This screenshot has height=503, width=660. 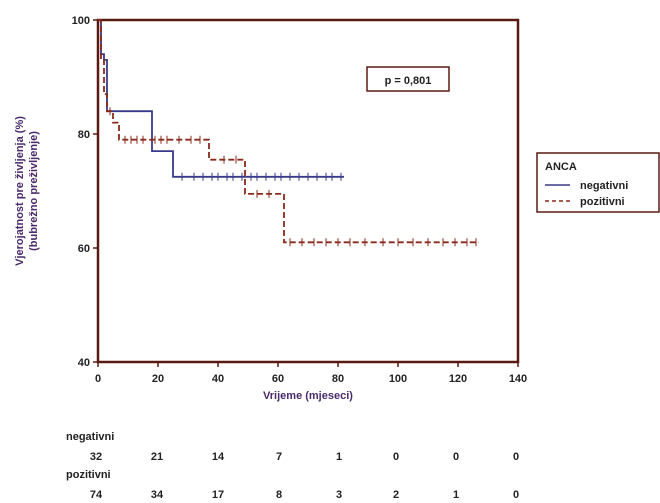 What do you see at coordinates (339, 495) in the screenshot?
I see `risk-count: 3` at bounding box center [339, 495].